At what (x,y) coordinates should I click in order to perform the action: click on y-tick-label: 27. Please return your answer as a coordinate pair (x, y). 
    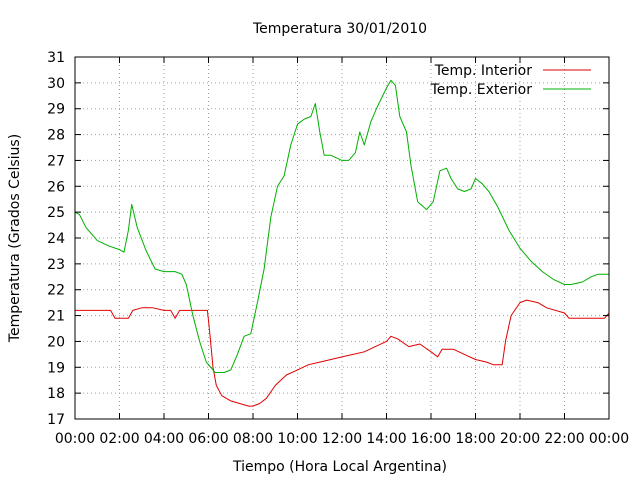
    Looking at the image, I should click on (56, 161).